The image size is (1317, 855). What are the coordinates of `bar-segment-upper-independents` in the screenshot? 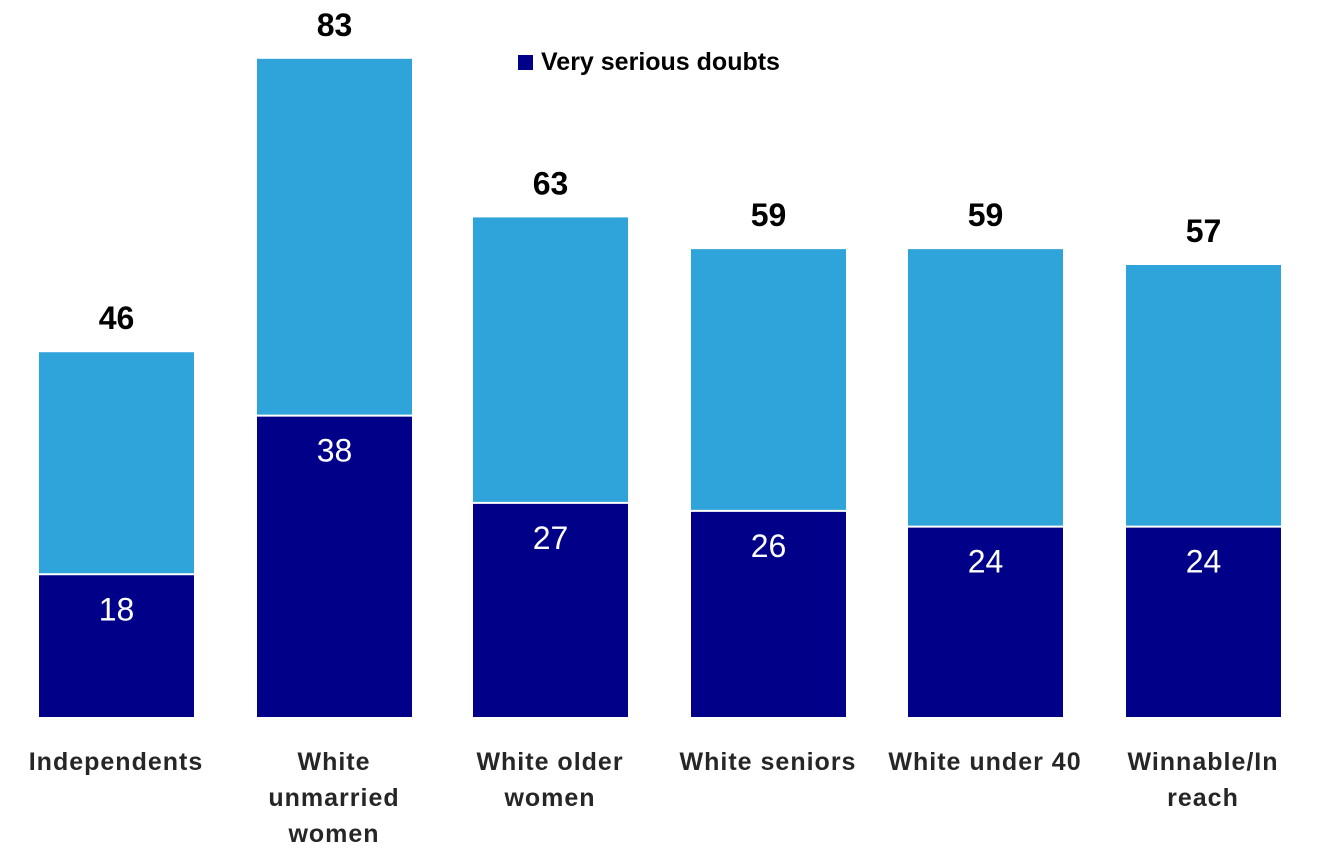 It's located at (116, 463).